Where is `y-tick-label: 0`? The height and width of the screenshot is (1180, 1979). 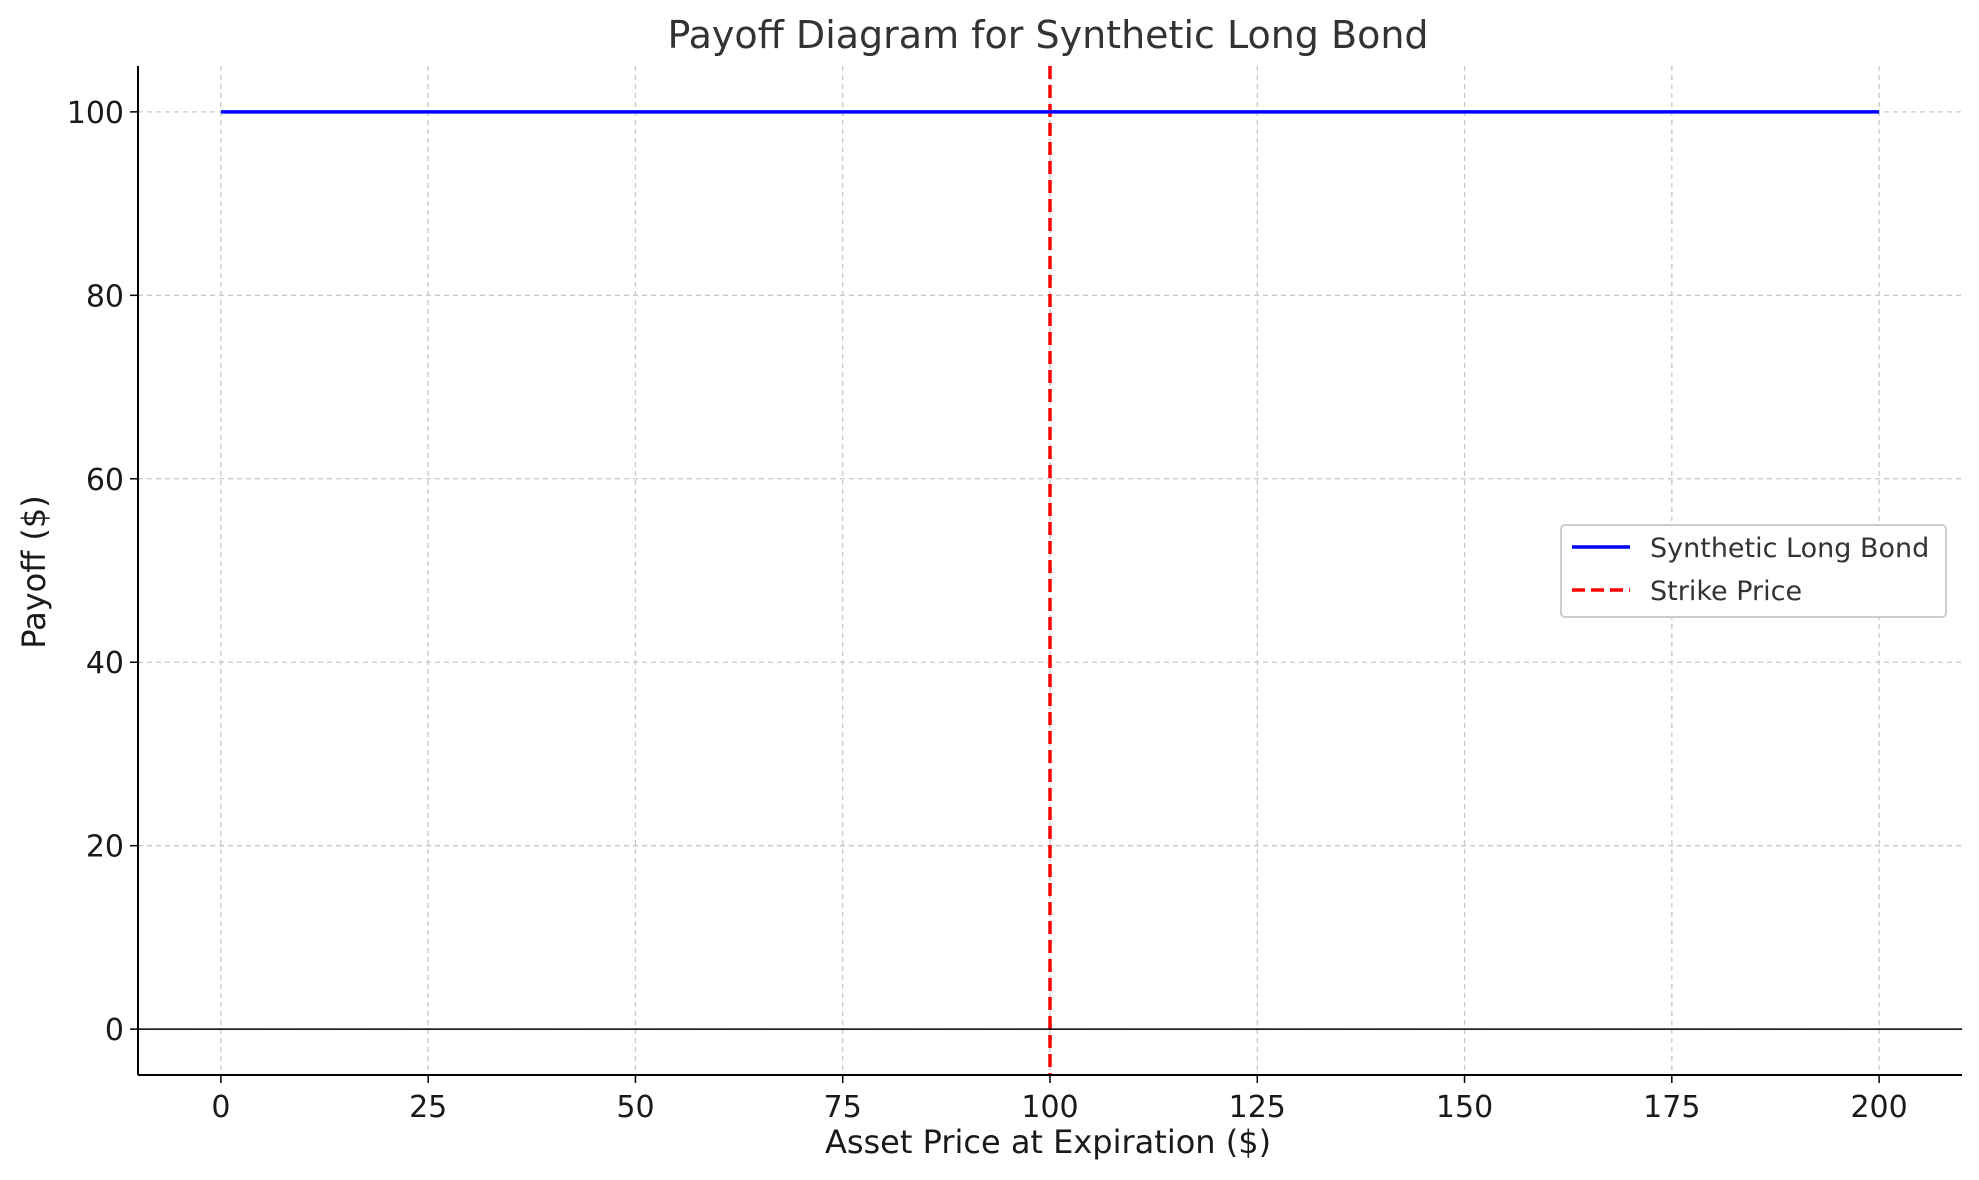
y-tick-label: 0 is located at coordinates (114, 1030).